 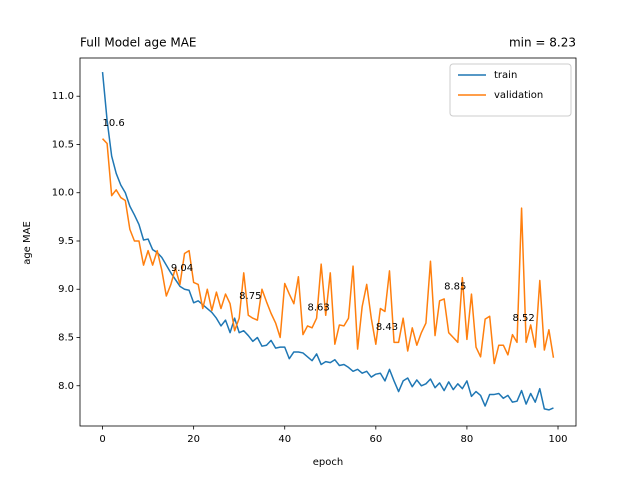 I want to click on x-tick-label: 60, so click(x=375, y=439).